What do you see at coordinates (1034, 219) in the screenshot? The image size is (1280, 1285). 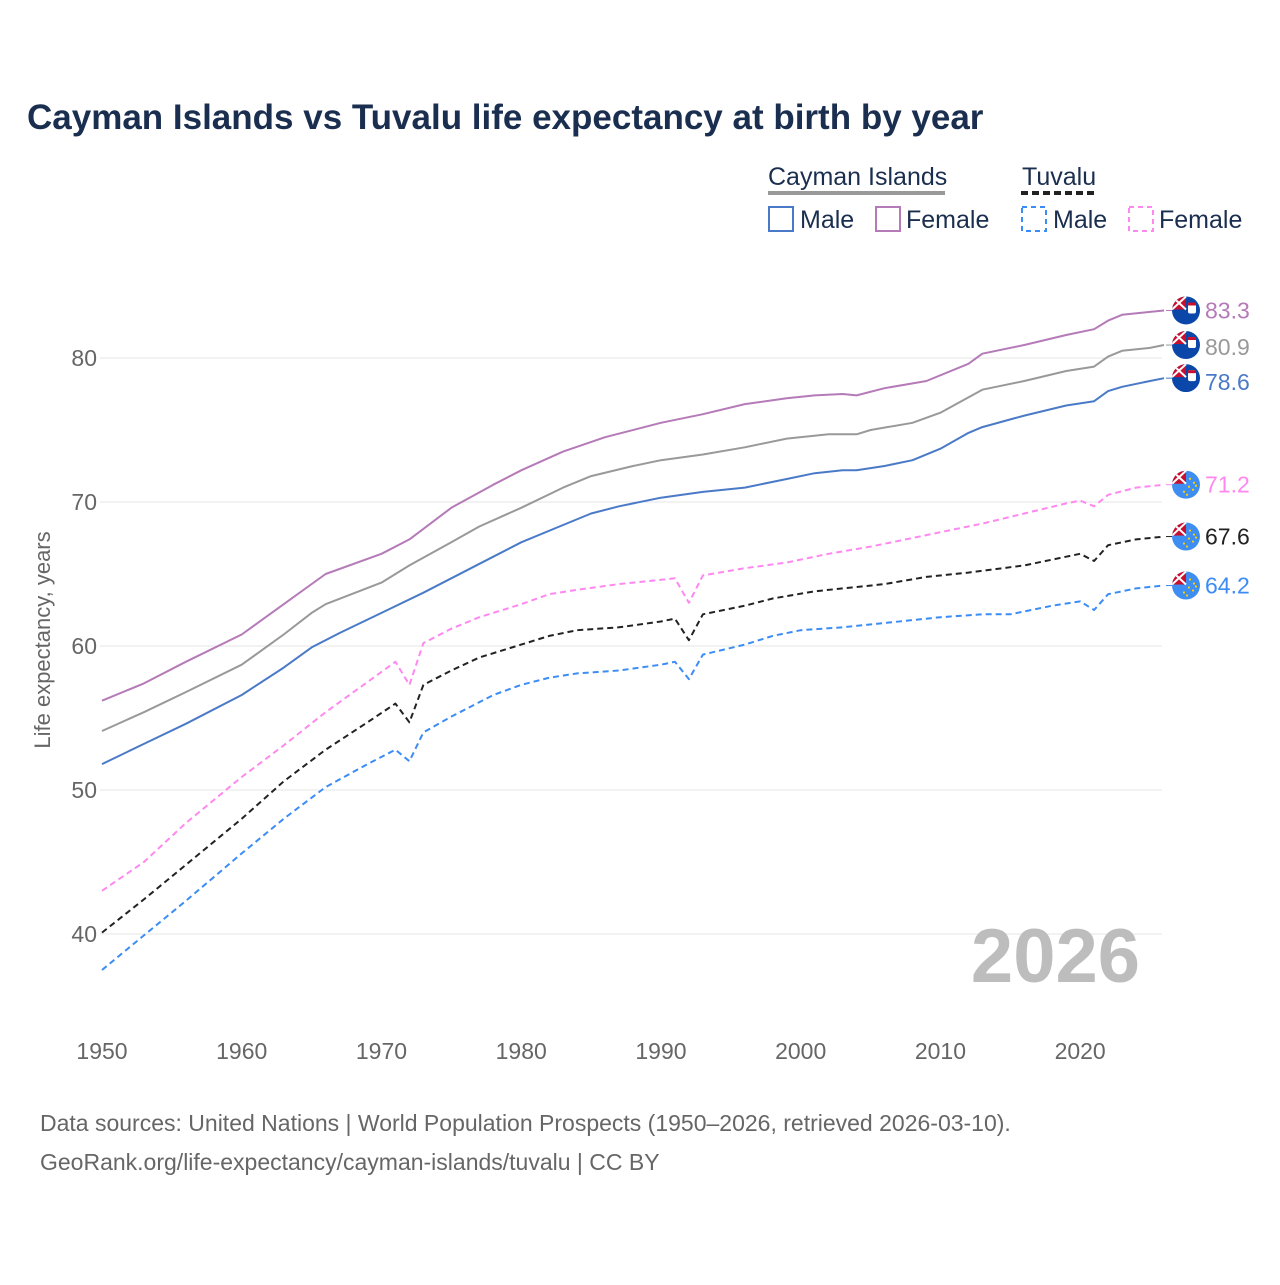 I see `legend-swatch-tuvalu-male` at bounding box center [1034, 219].